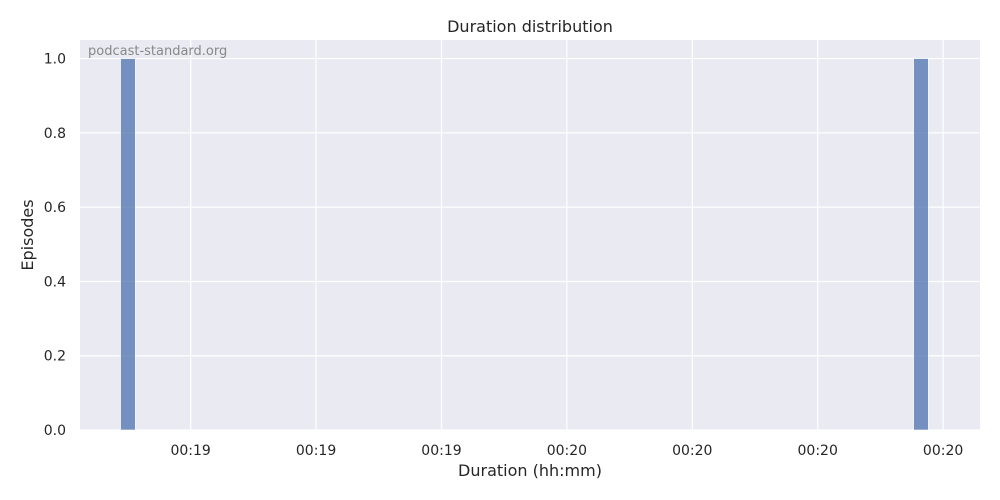 The height and width of the screenshot is (500, 1000). Describe the element at coordinates (530, 26) in the screenshot. I see `chart-title: Duration distribution` at that location.